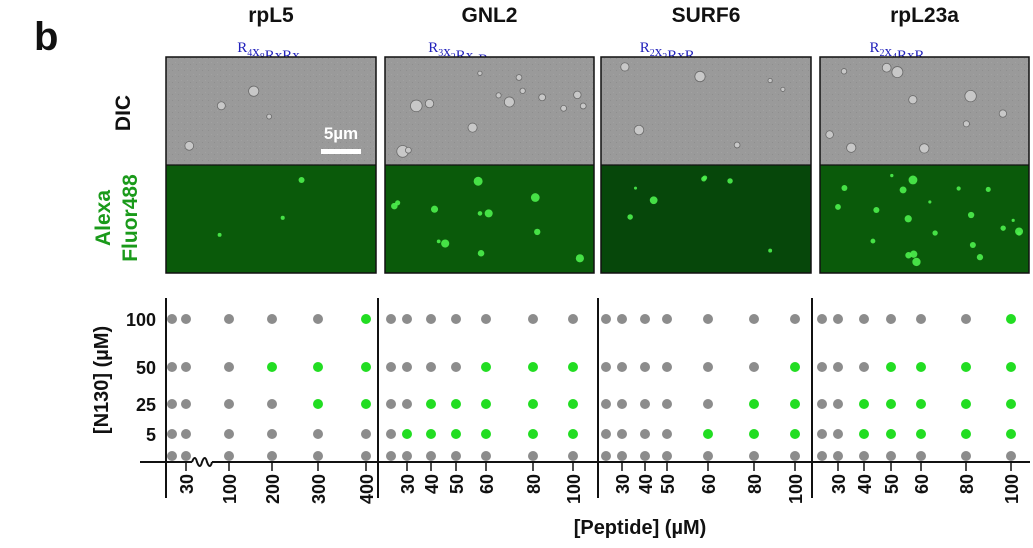 The width and height of the screenshot is (1033, 548). What do you see at coordinates (341, 133) in the screenshot?
I see `scale-bar-label: 5µm` at bounding box center [341, 133].